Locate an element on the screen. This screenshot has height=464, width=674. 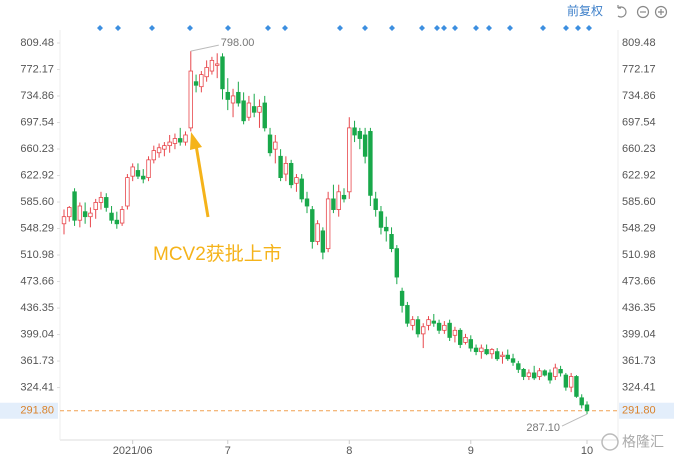
x-tick-label: 9 is located at coordinates (471, 451).